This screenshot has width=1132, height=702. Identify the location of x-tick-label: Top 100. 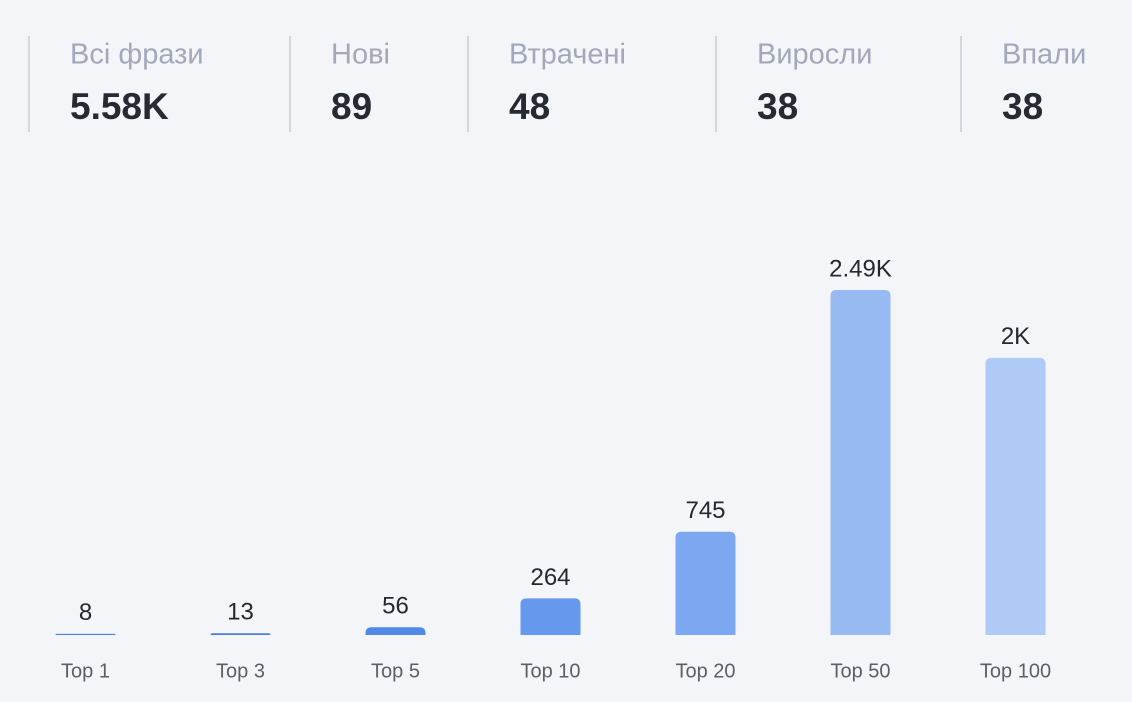
(1015, 671).